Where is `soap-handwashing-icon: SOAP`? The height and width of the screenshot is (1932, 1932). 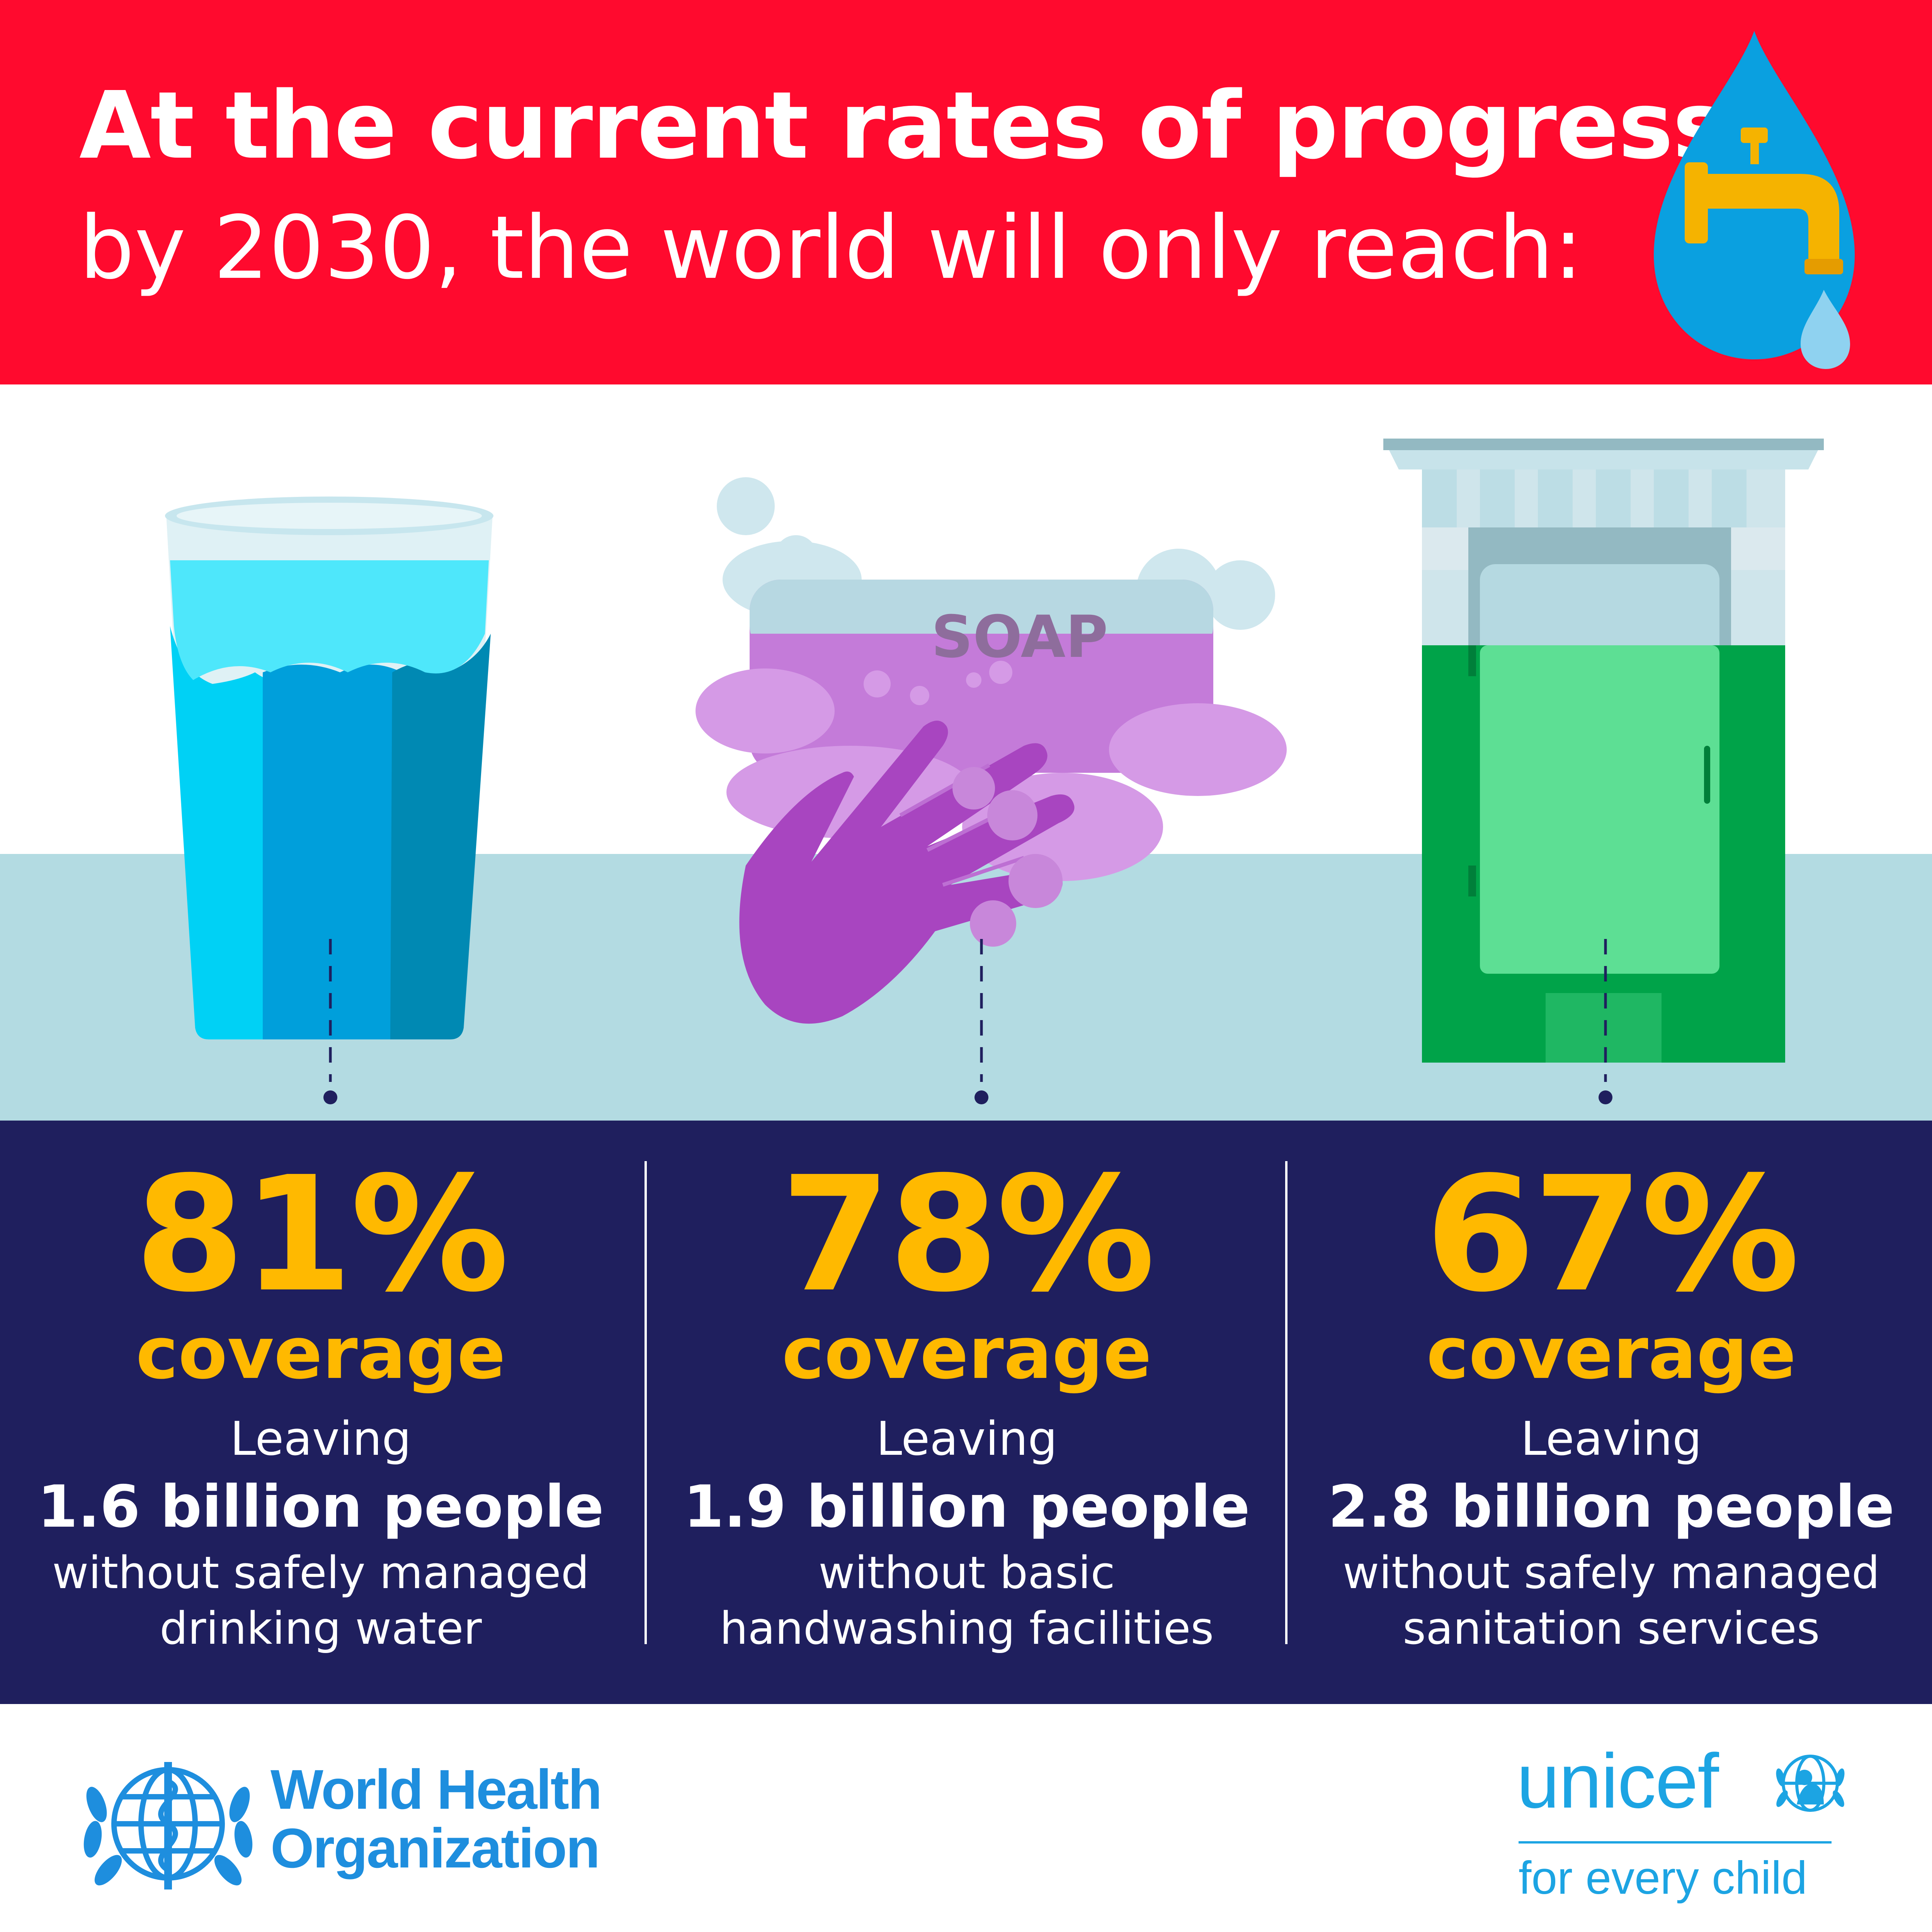 soap-handwashing-icon: SOAP is located at coordinates (992, 791).